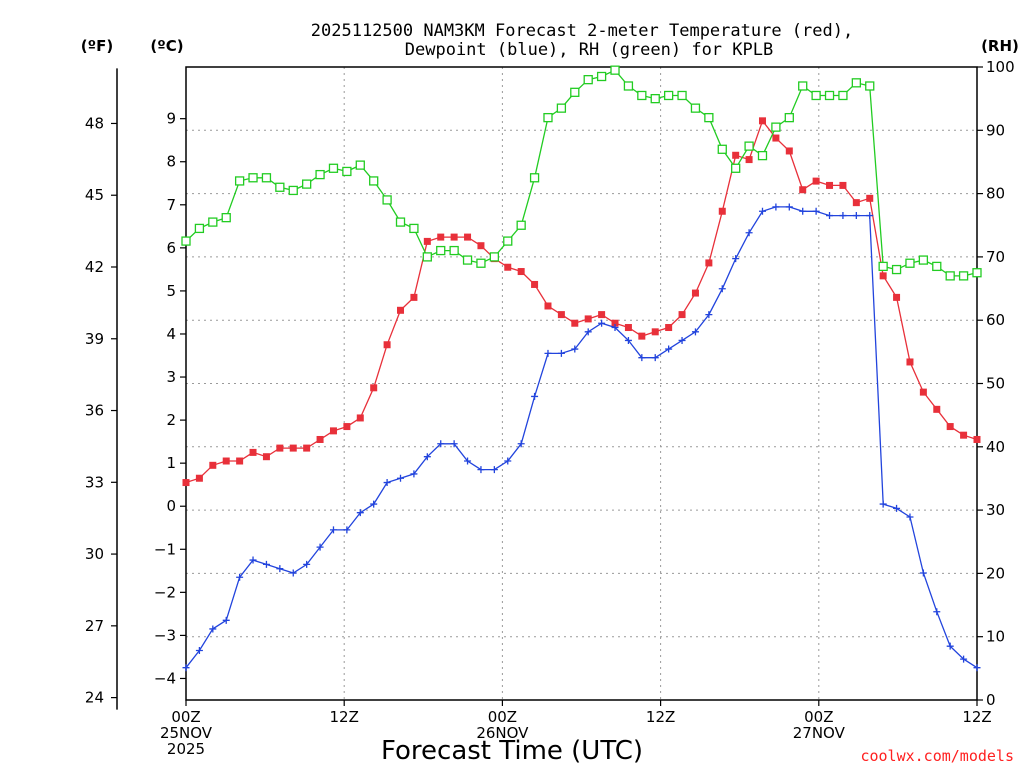 This screenshot has height=768, width=1024. What do you see at coordinates (94, 698) in the screenshot?
I see `fahrenheit-tick-label: 24` at bounding box center [94, 698].